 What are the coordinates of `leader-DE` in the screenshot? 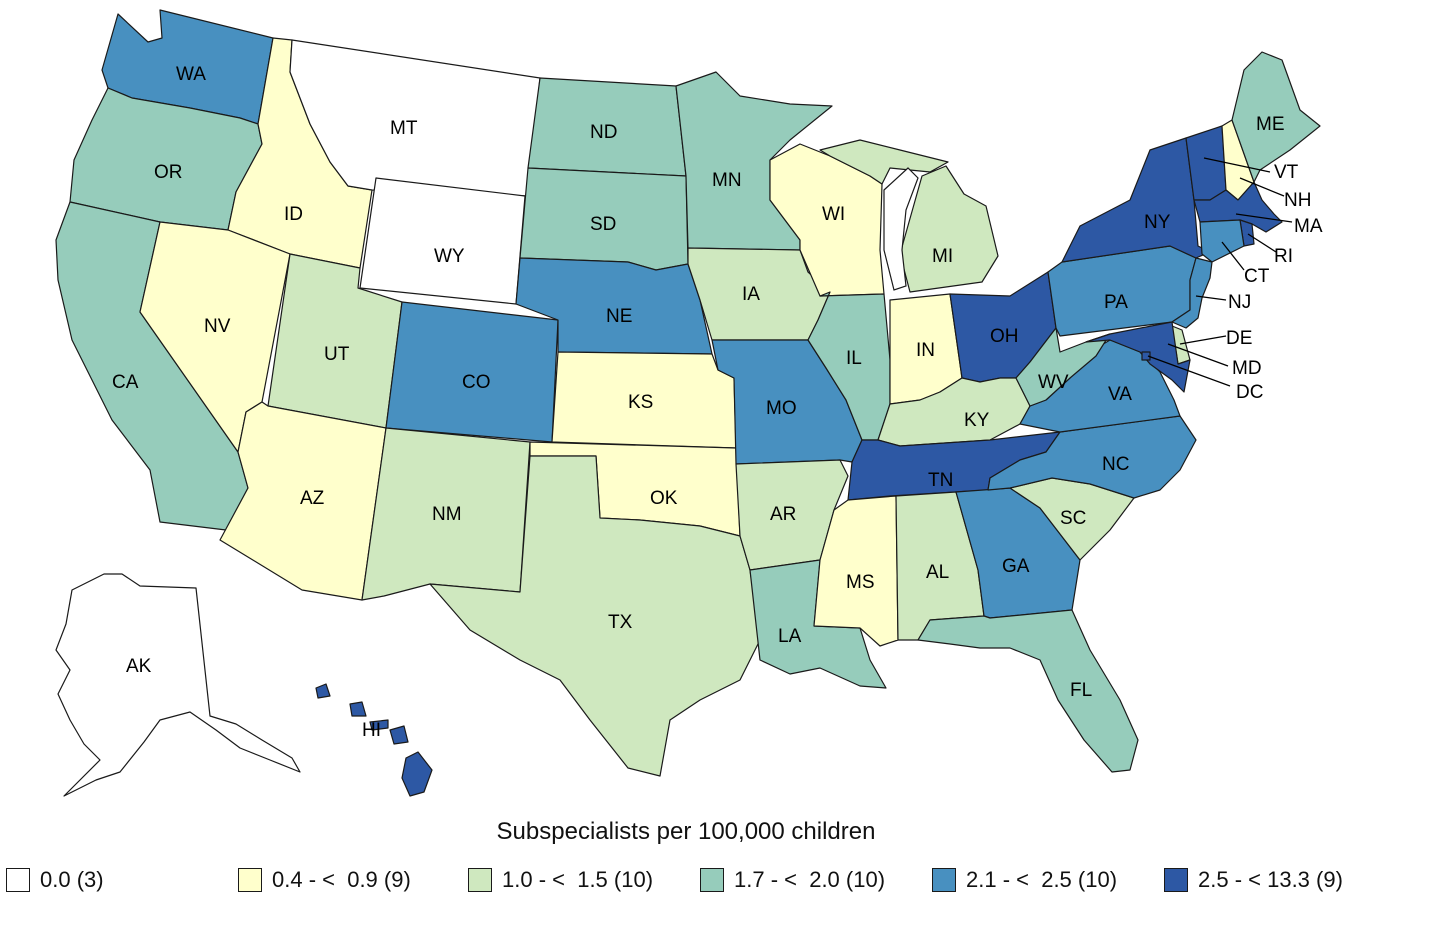 It's located at (1203, 340).